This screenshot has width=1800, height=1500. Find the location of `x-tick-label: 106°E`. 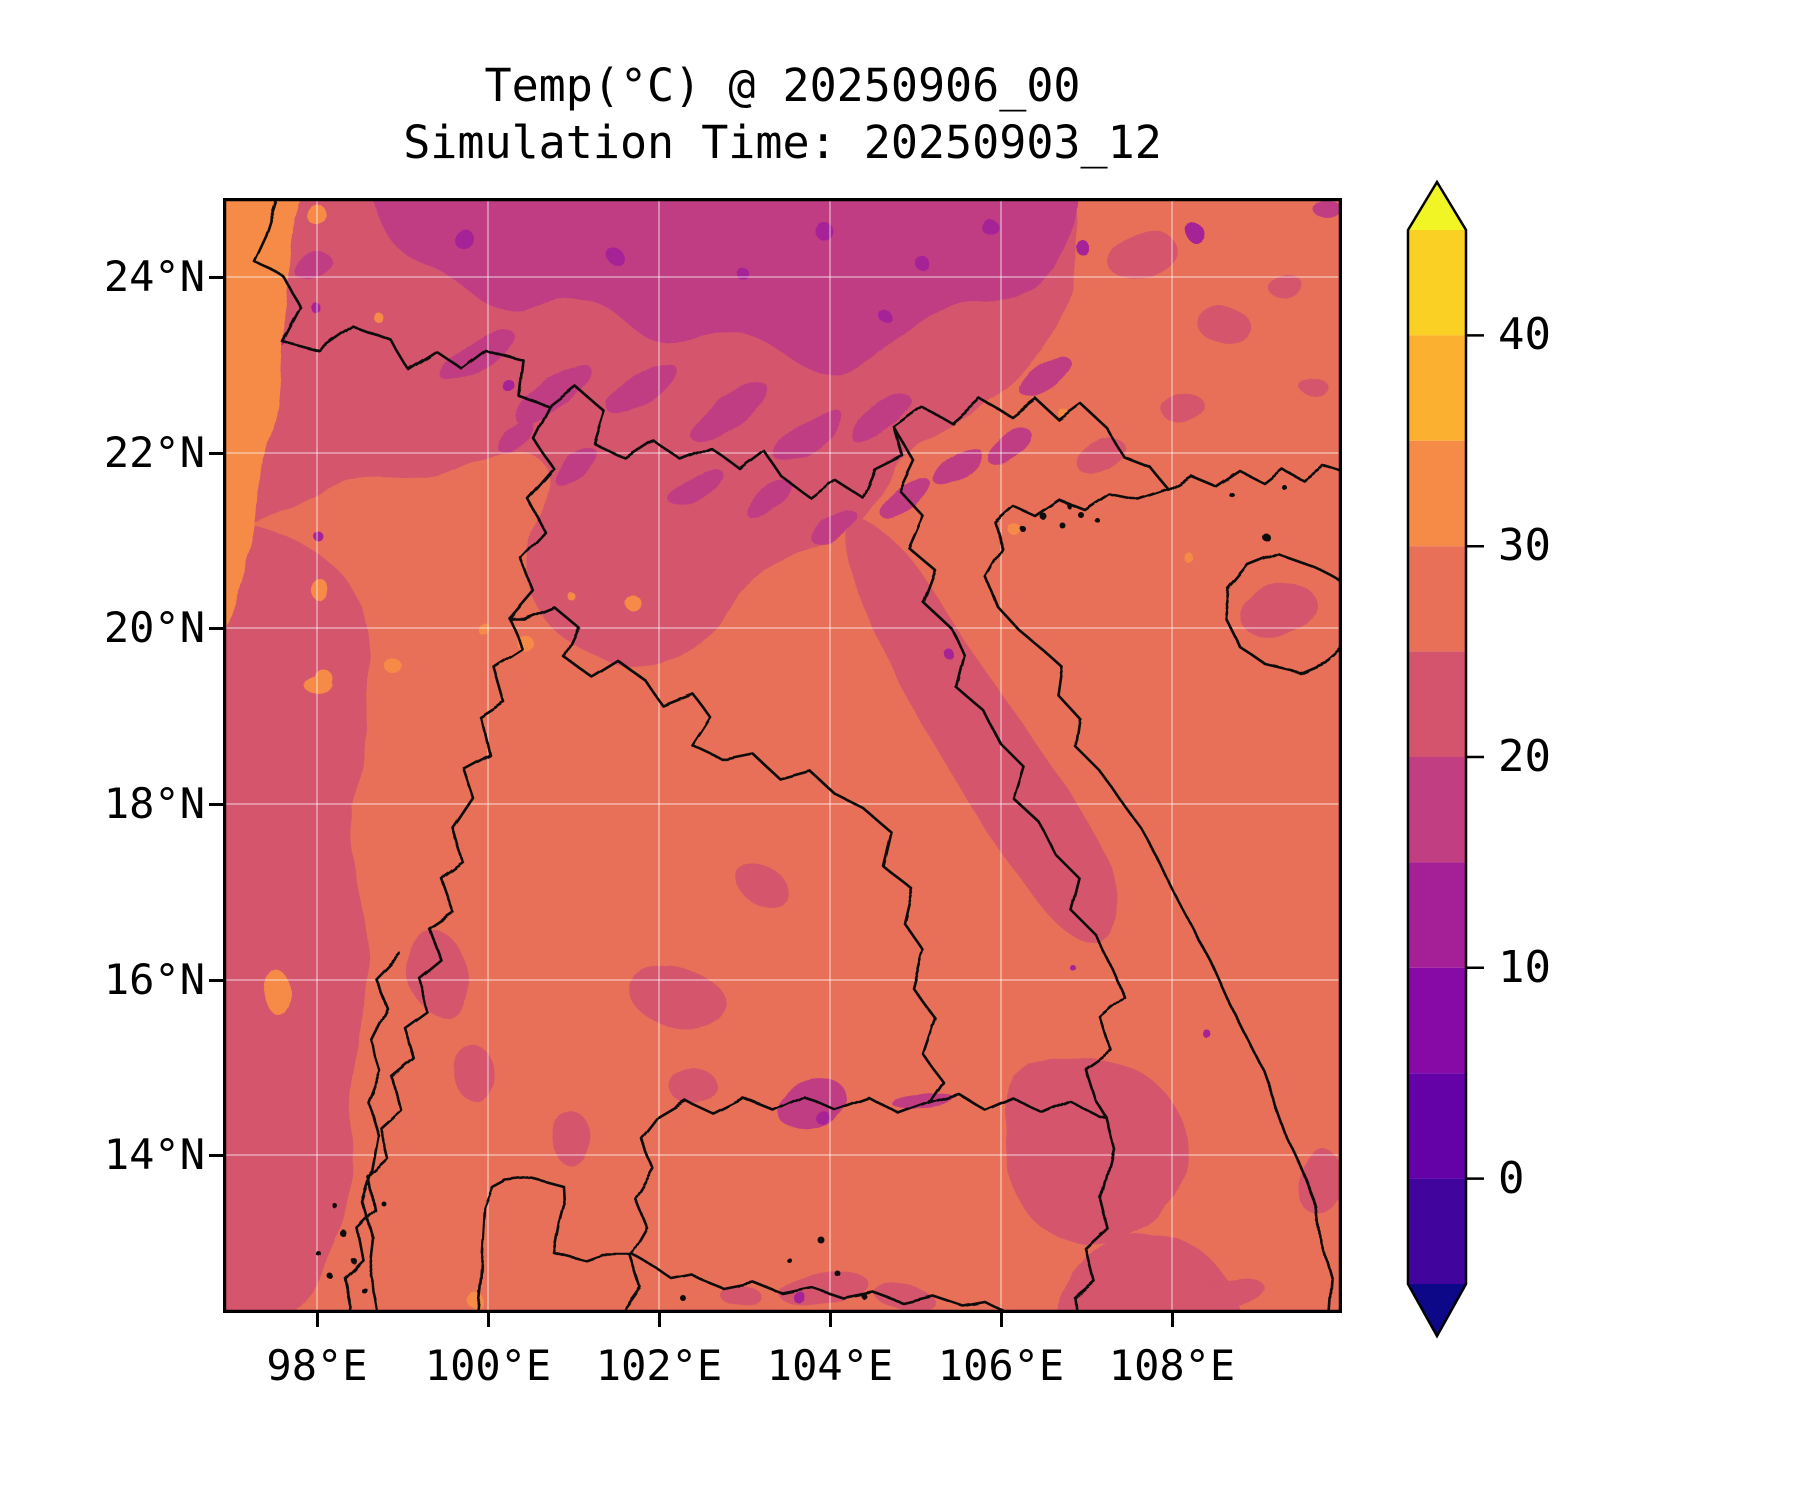

x-tick-label: 106°E is located at coordinates (1001, 1365).